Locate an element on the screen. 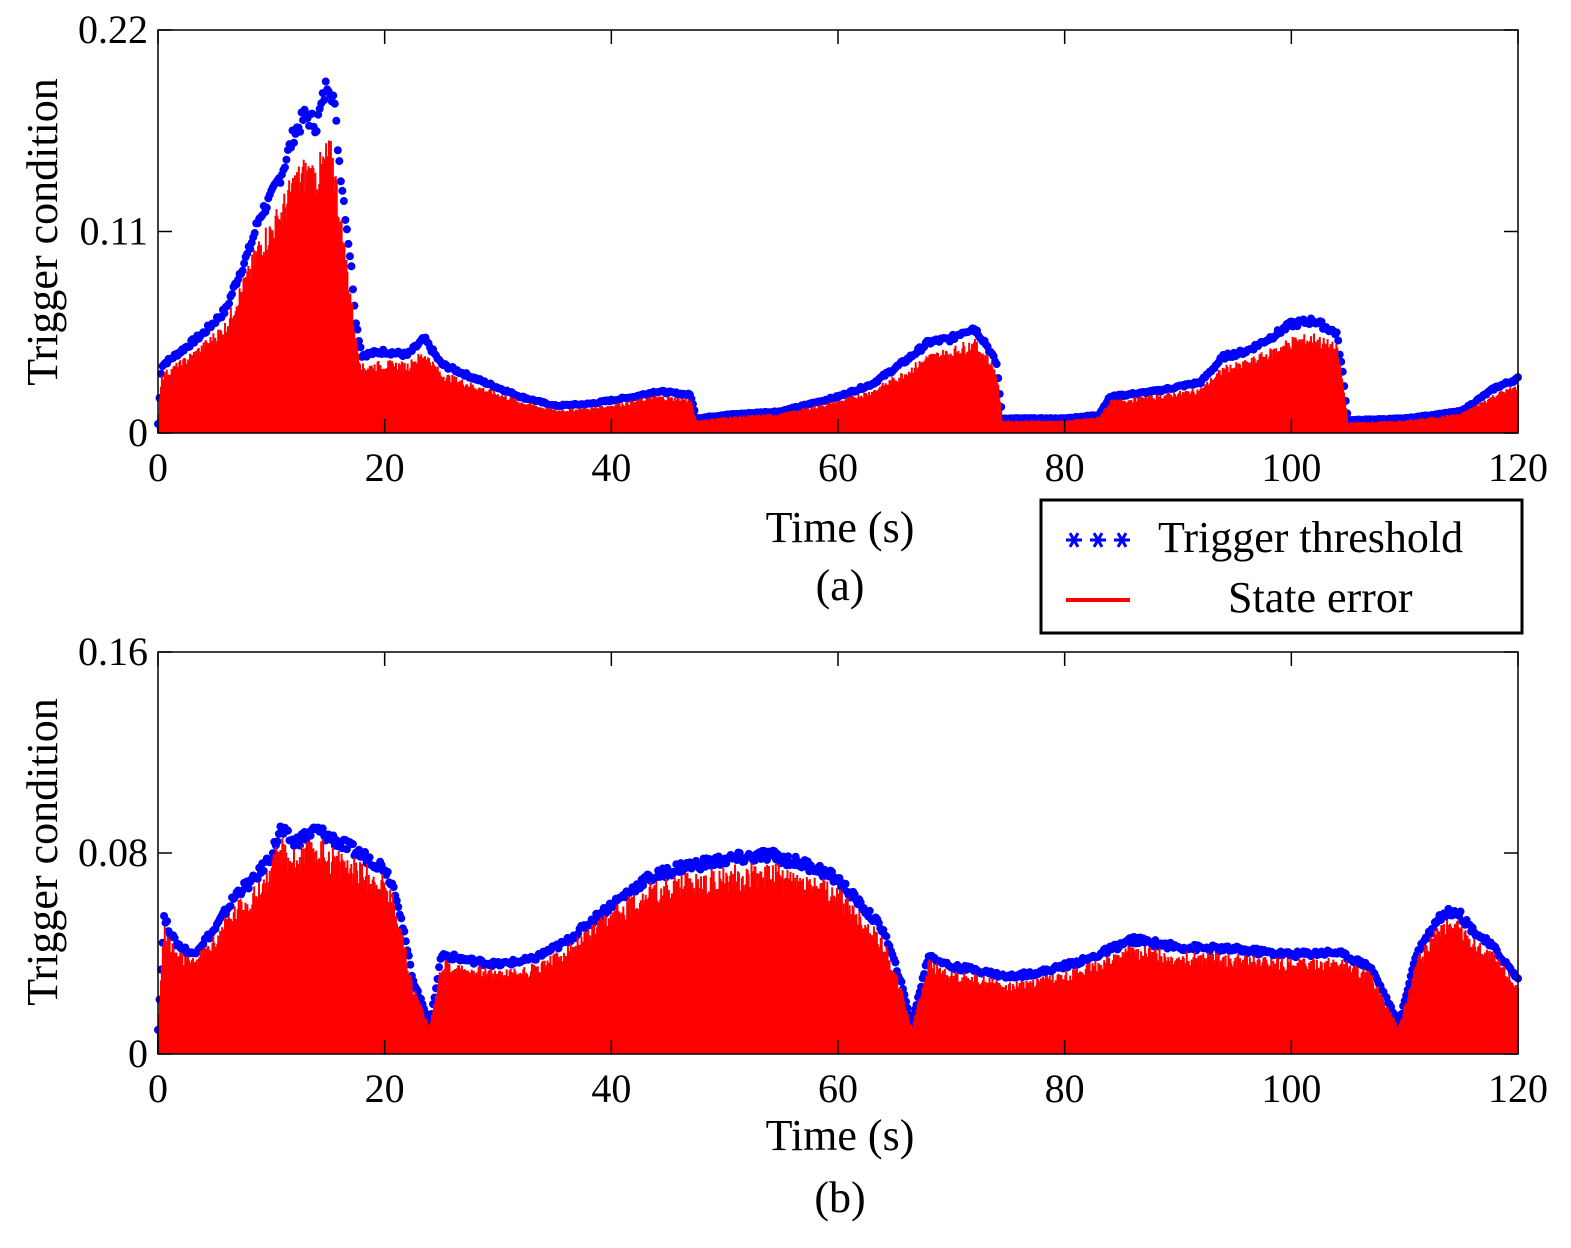  panel-a-x-axis-title: Time (s) is located at coordinates (840, 527).